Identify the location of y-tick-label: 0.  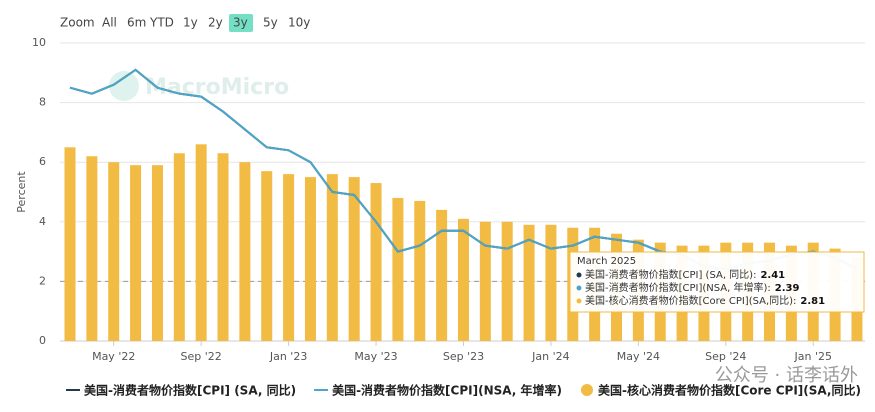
(42, 340).